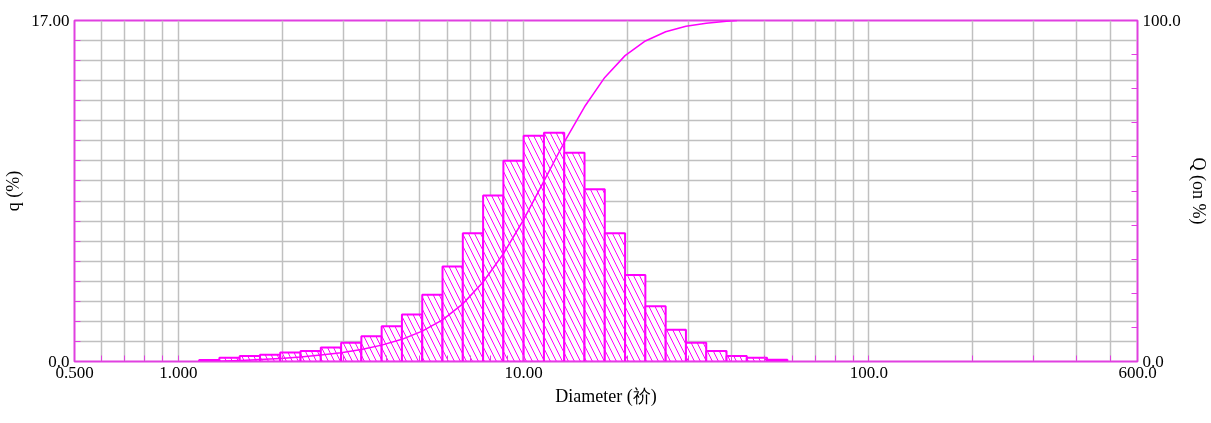 The width and height of the screenshot is (1211, 423). What do you see at coordinates (14, 191) in the screenshot?
I see `y-axis-title: q (%)` at bounding box center [14, 191].